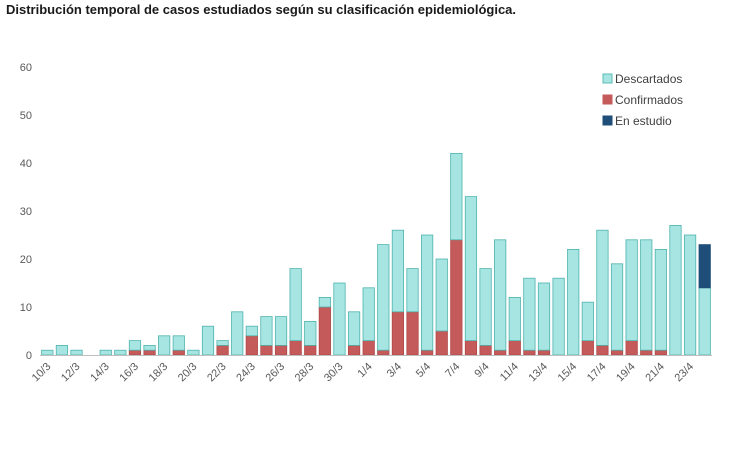  Describe the element at coordinates (26, 116) in the screenshot. I see `y-tick-label: 50` at that location.